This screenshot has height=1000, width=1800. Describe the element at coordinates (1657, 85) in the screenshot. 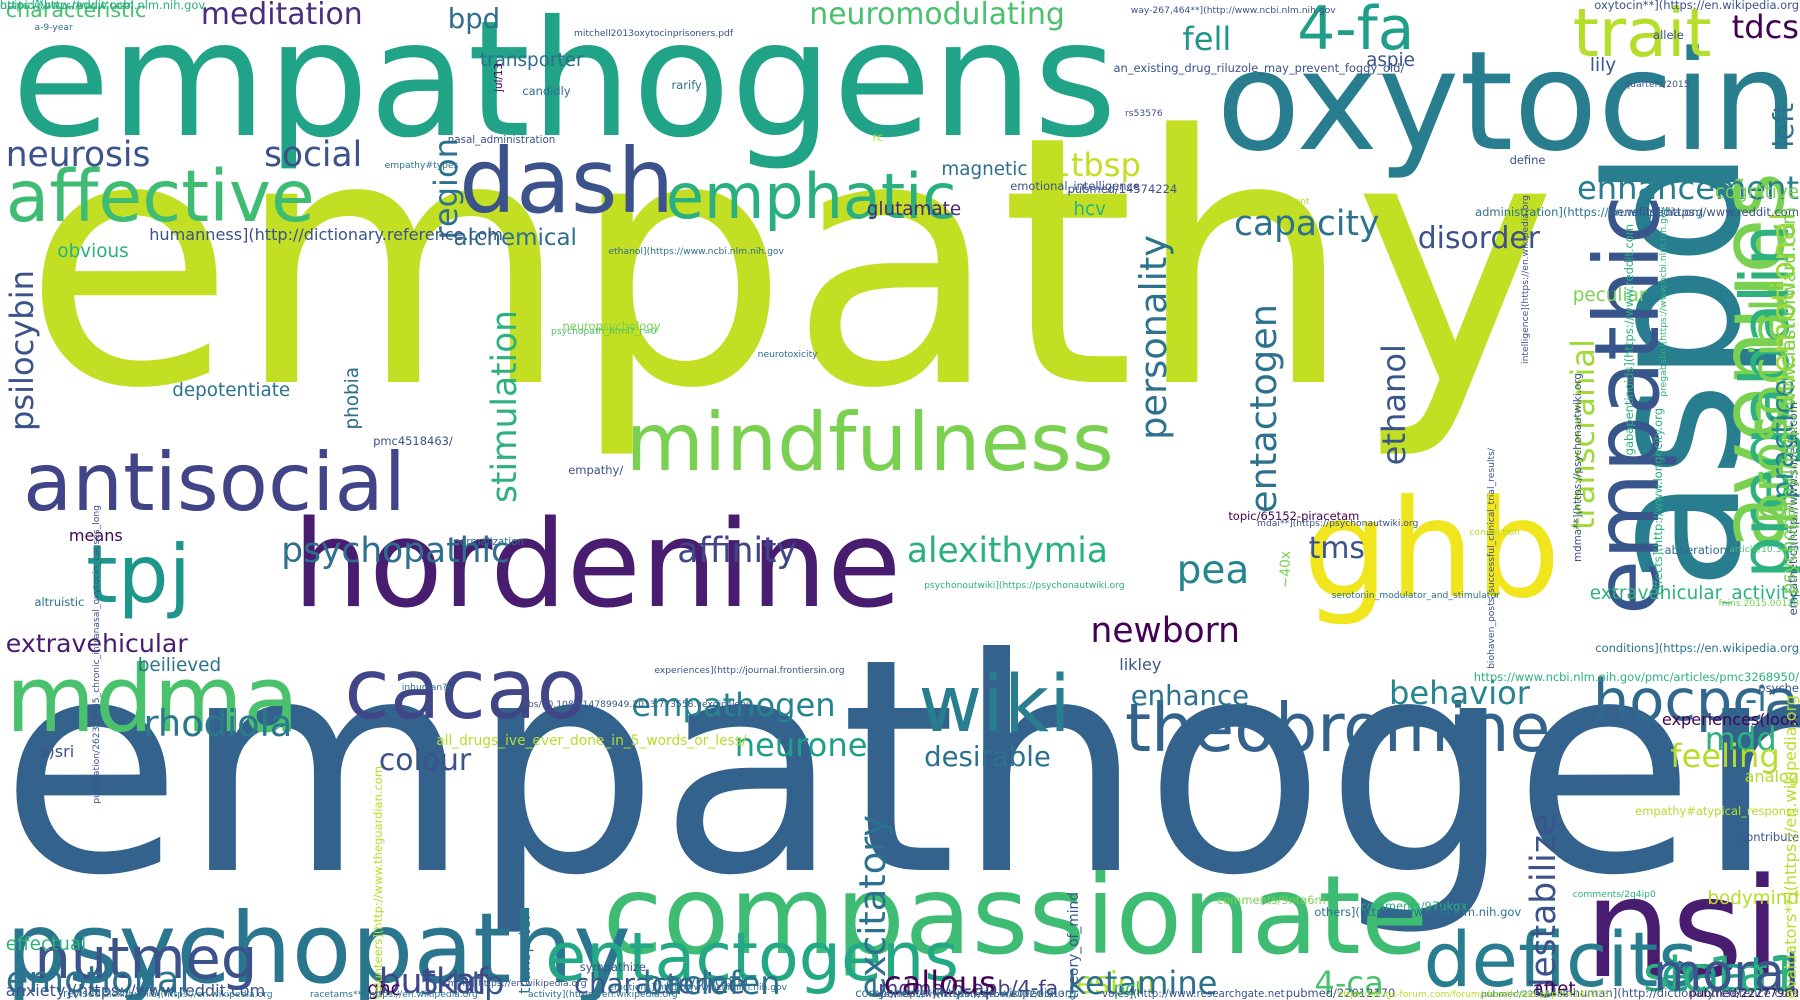

I see `word-quarters-2015: quarters/2015` at that location.